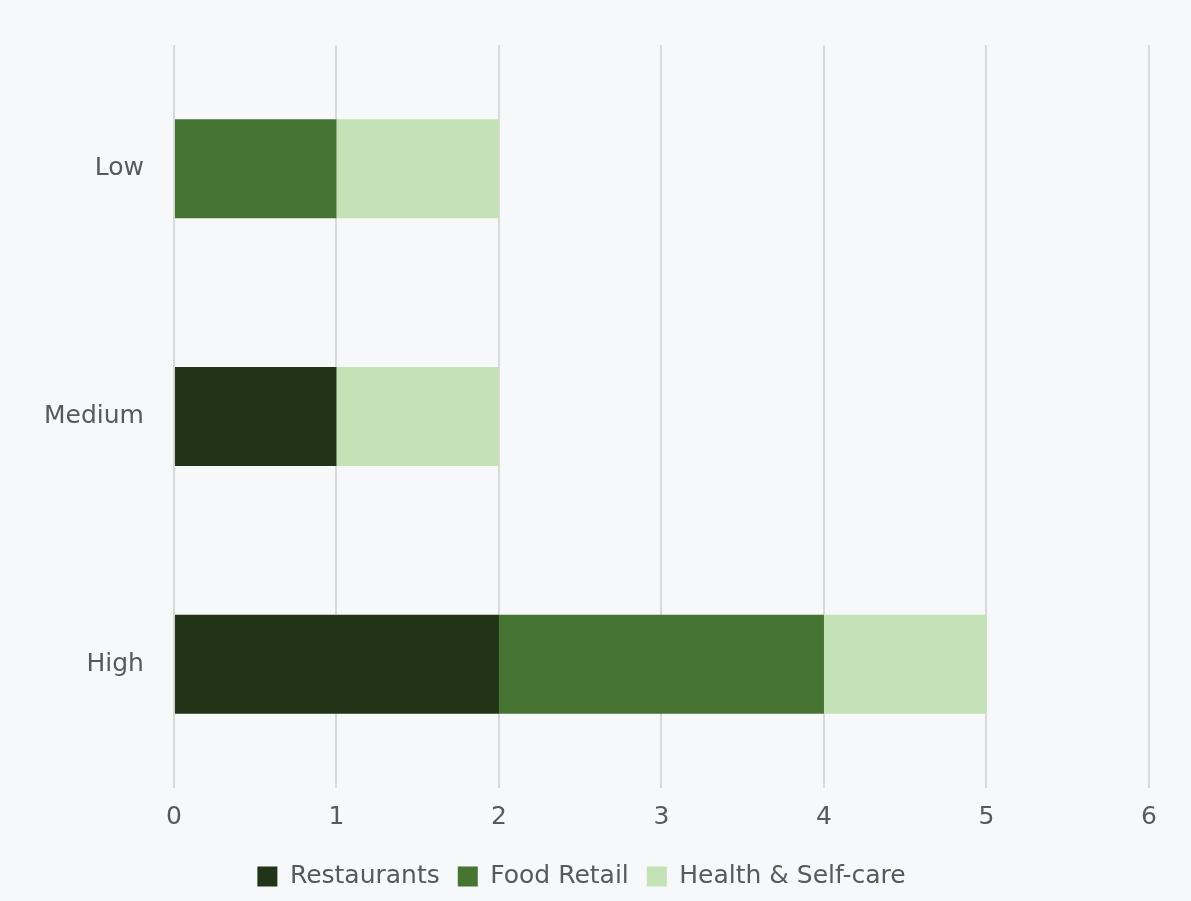 The image size is (1191, 901). I want to click on x-tick-label: 2, so click(499, 815).